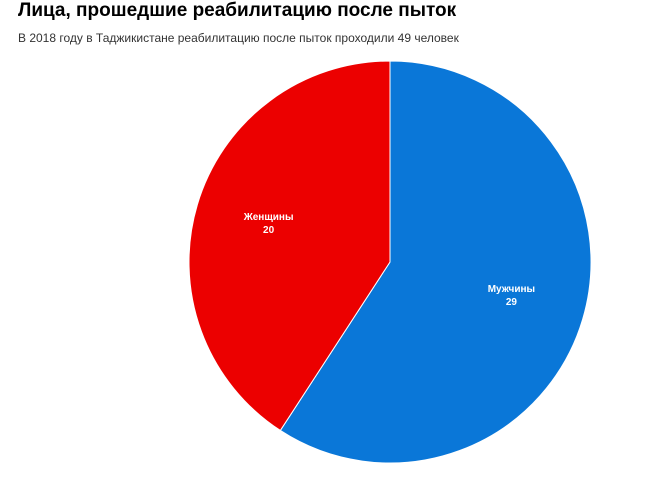 The height and width of the screenshot is (477, 659). I want to click on slice-value: 20, so click(269, 230).